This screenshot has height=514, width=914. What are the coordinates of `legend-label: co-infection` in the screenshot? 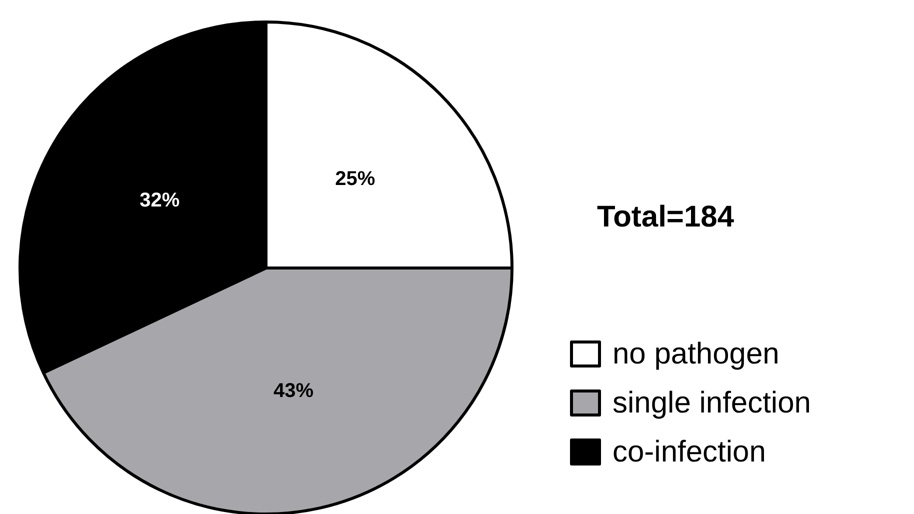 It's located at (689, 452).